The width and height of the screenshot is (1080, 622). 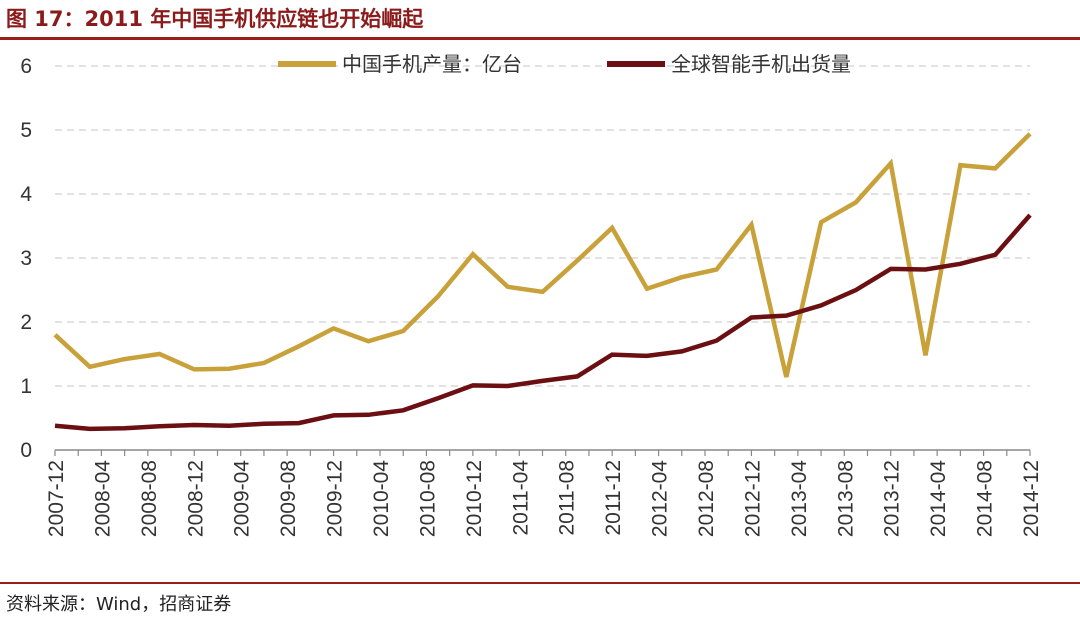 What do you see at coordinates (761, 64) in the screenshot?
I see `legend-label-2: 全球智能手机出货量` at bounding box center [761, 64].